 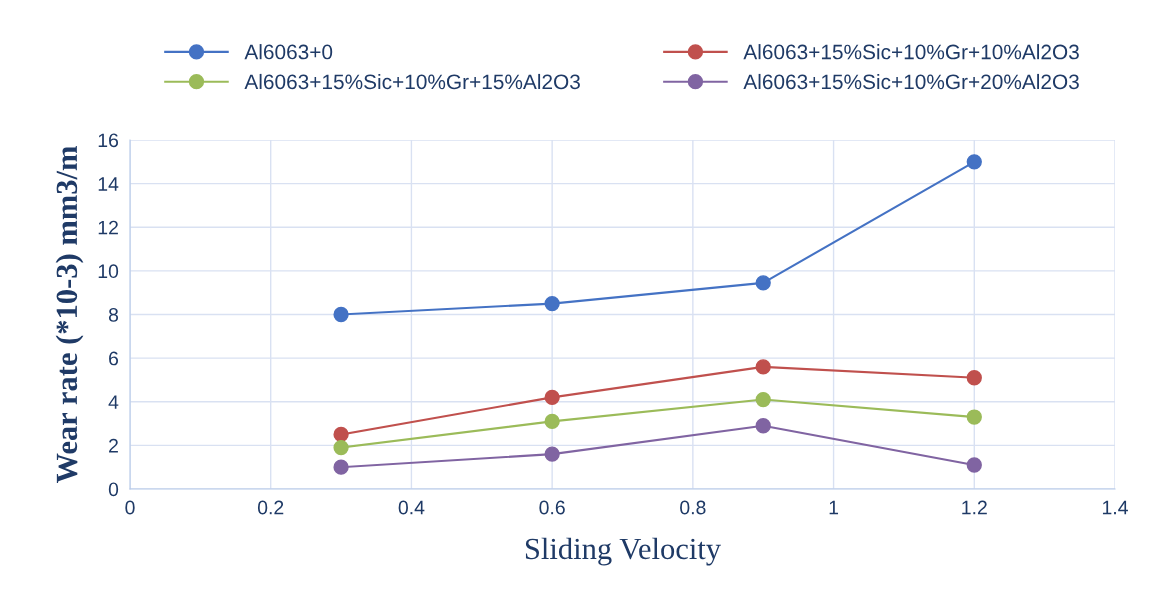 I want to click on y-tick-label: 10, so click(x=108, y=271).